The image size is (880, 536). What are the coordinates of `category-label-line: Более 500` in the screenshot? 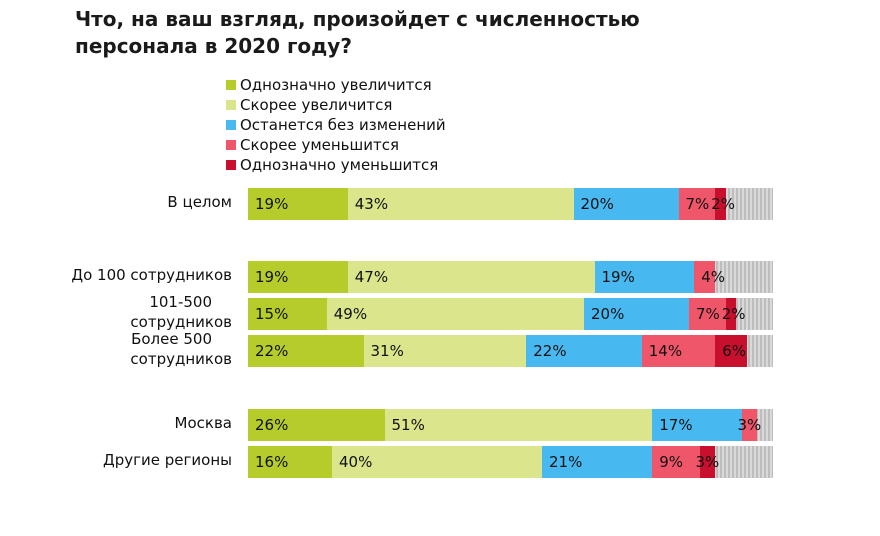 It's located at (171, 339).